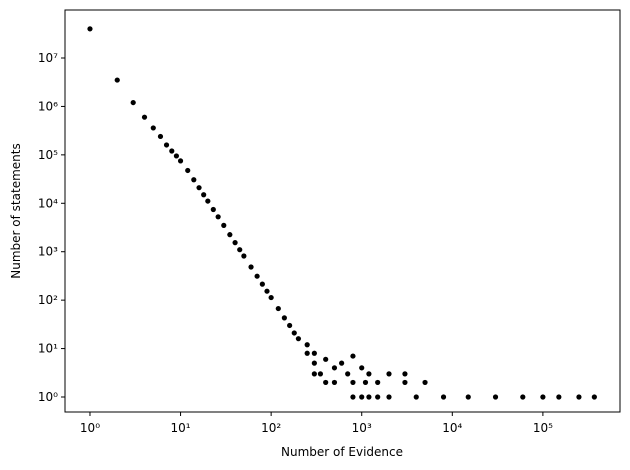  Describe the element at coordinates (543, 428) in the screenshot. I see `x-tick-label: 10⁵` at that location.